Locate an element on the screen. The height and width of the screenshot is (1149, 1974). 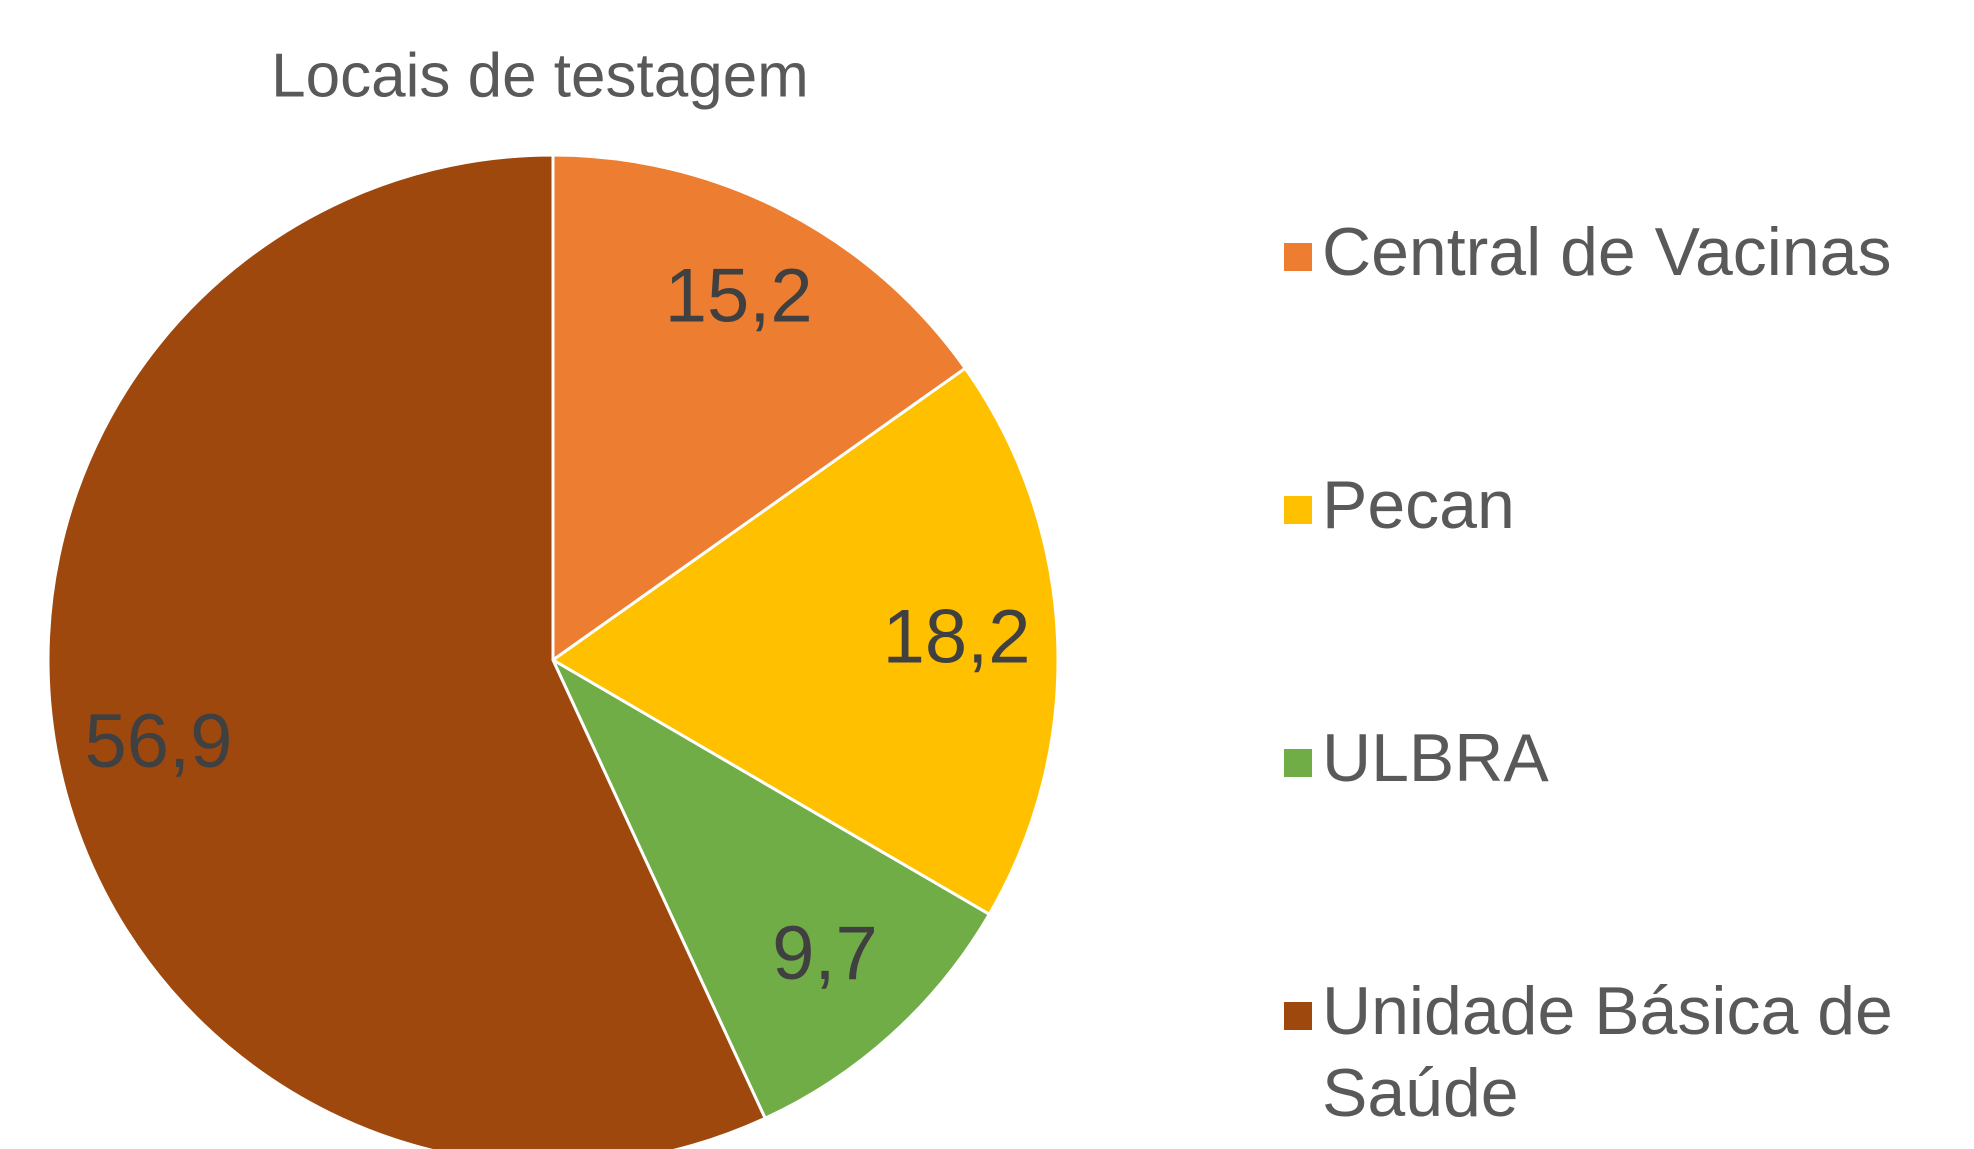
legend-label: Pecan is located at coordinates (1418, 505).